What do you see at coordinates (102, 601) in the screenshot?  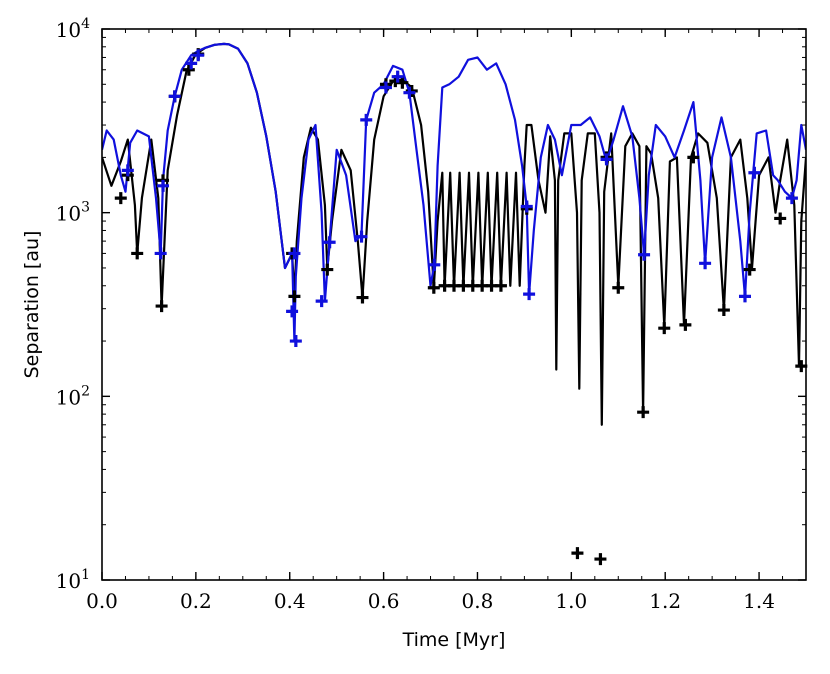 I see `x-tick-label: 0.0` at bounding box center [102, 601].